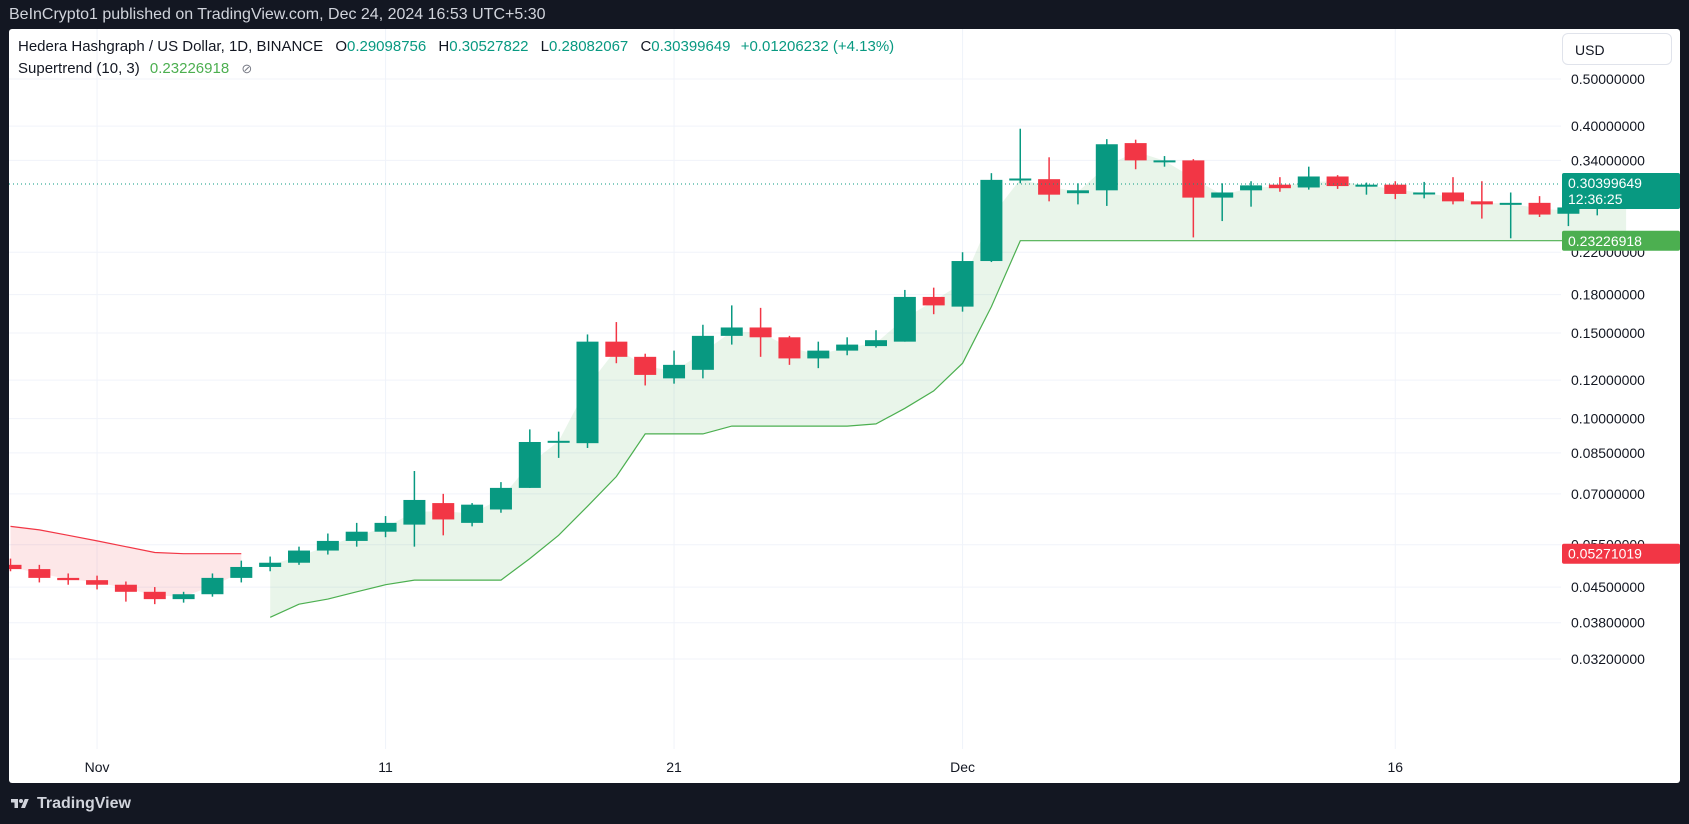 The image size is (1689, 824). What do you see at coordinates (646, 46) in the screenshot?
I see `close-label: C` at bounding box center [646, 46].